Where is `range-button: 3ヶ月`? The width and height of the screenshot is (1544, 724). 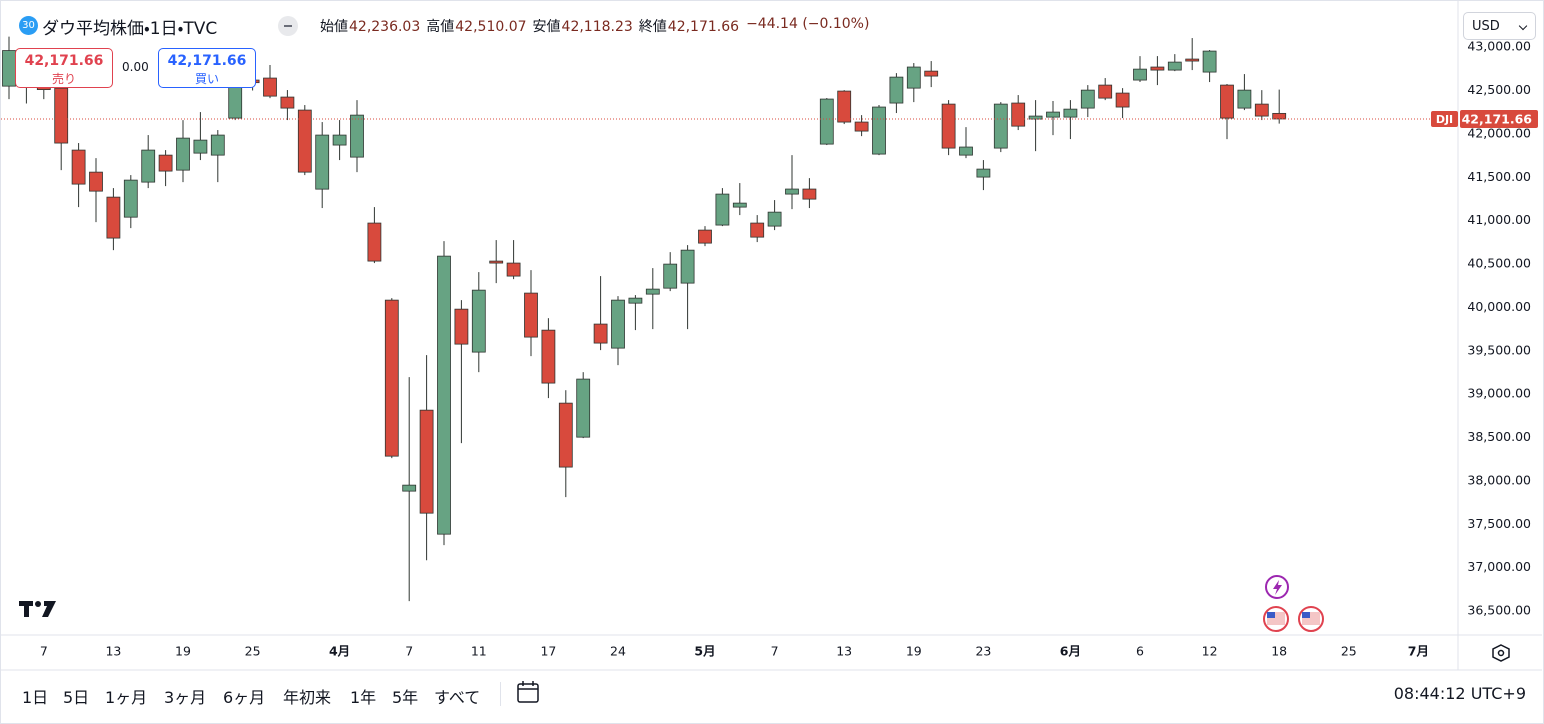
range-button: 3ヶ月 is located at coordinates (185, 697).